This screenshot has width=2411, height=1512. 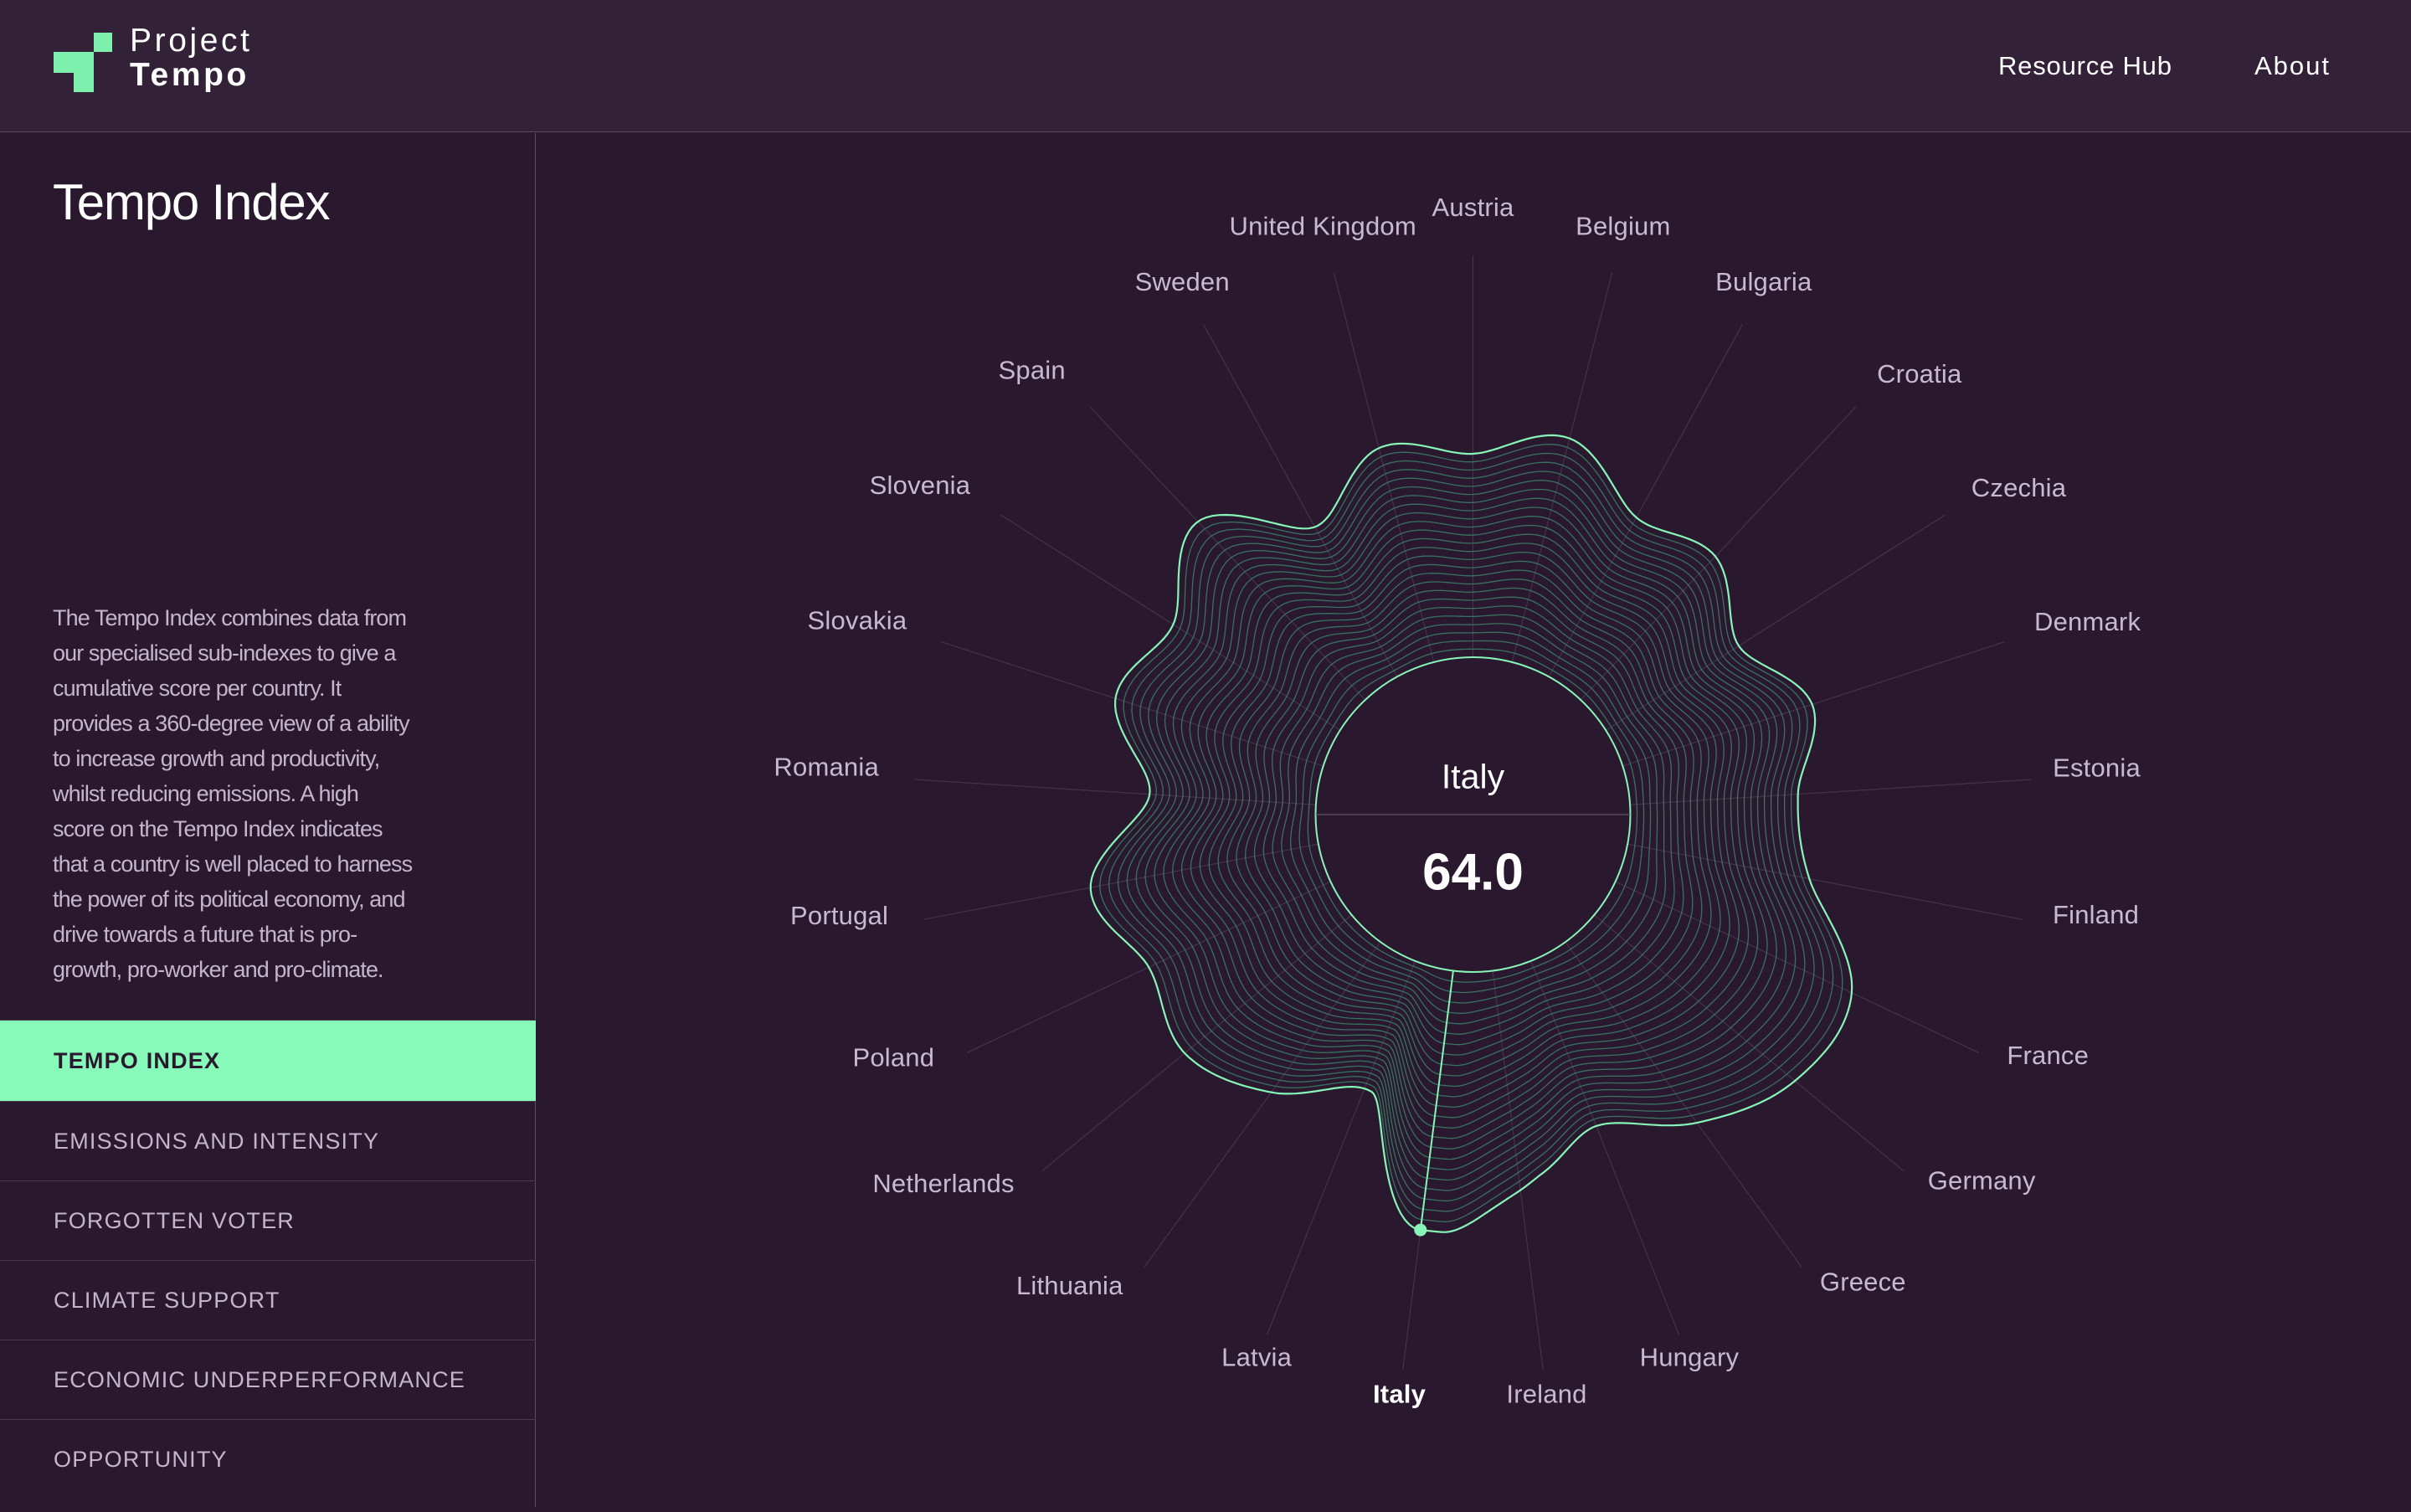 What do you see at coordinates (1982, 1180) in the screenshot?
I see `svg-text: Germany` at bounding box center [1982, 1180].